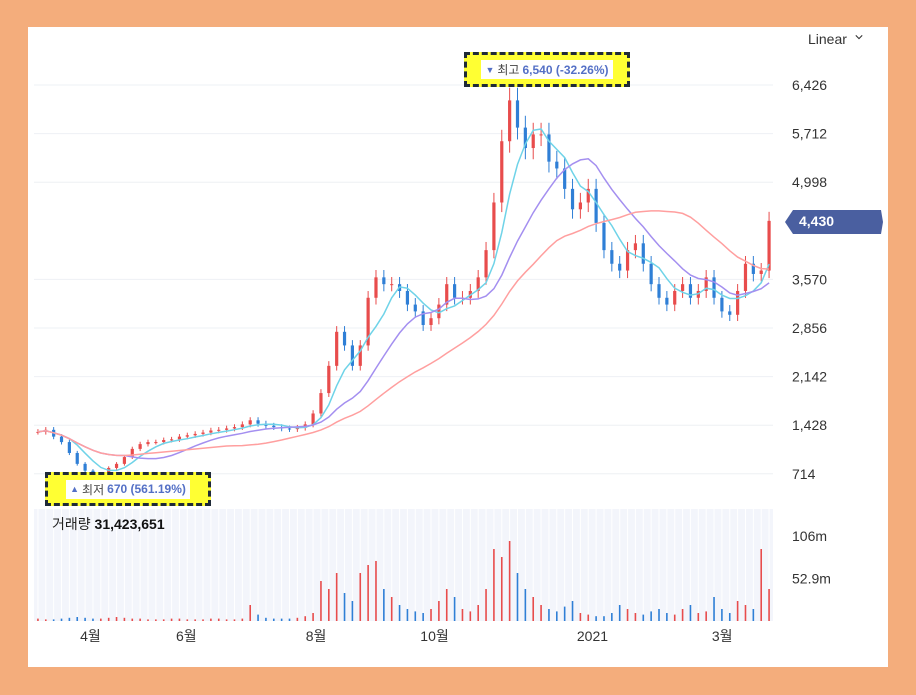  Describe the element at coordinates (804, 474) in the screenshot. I see `y-tick-label: 714` at that location.